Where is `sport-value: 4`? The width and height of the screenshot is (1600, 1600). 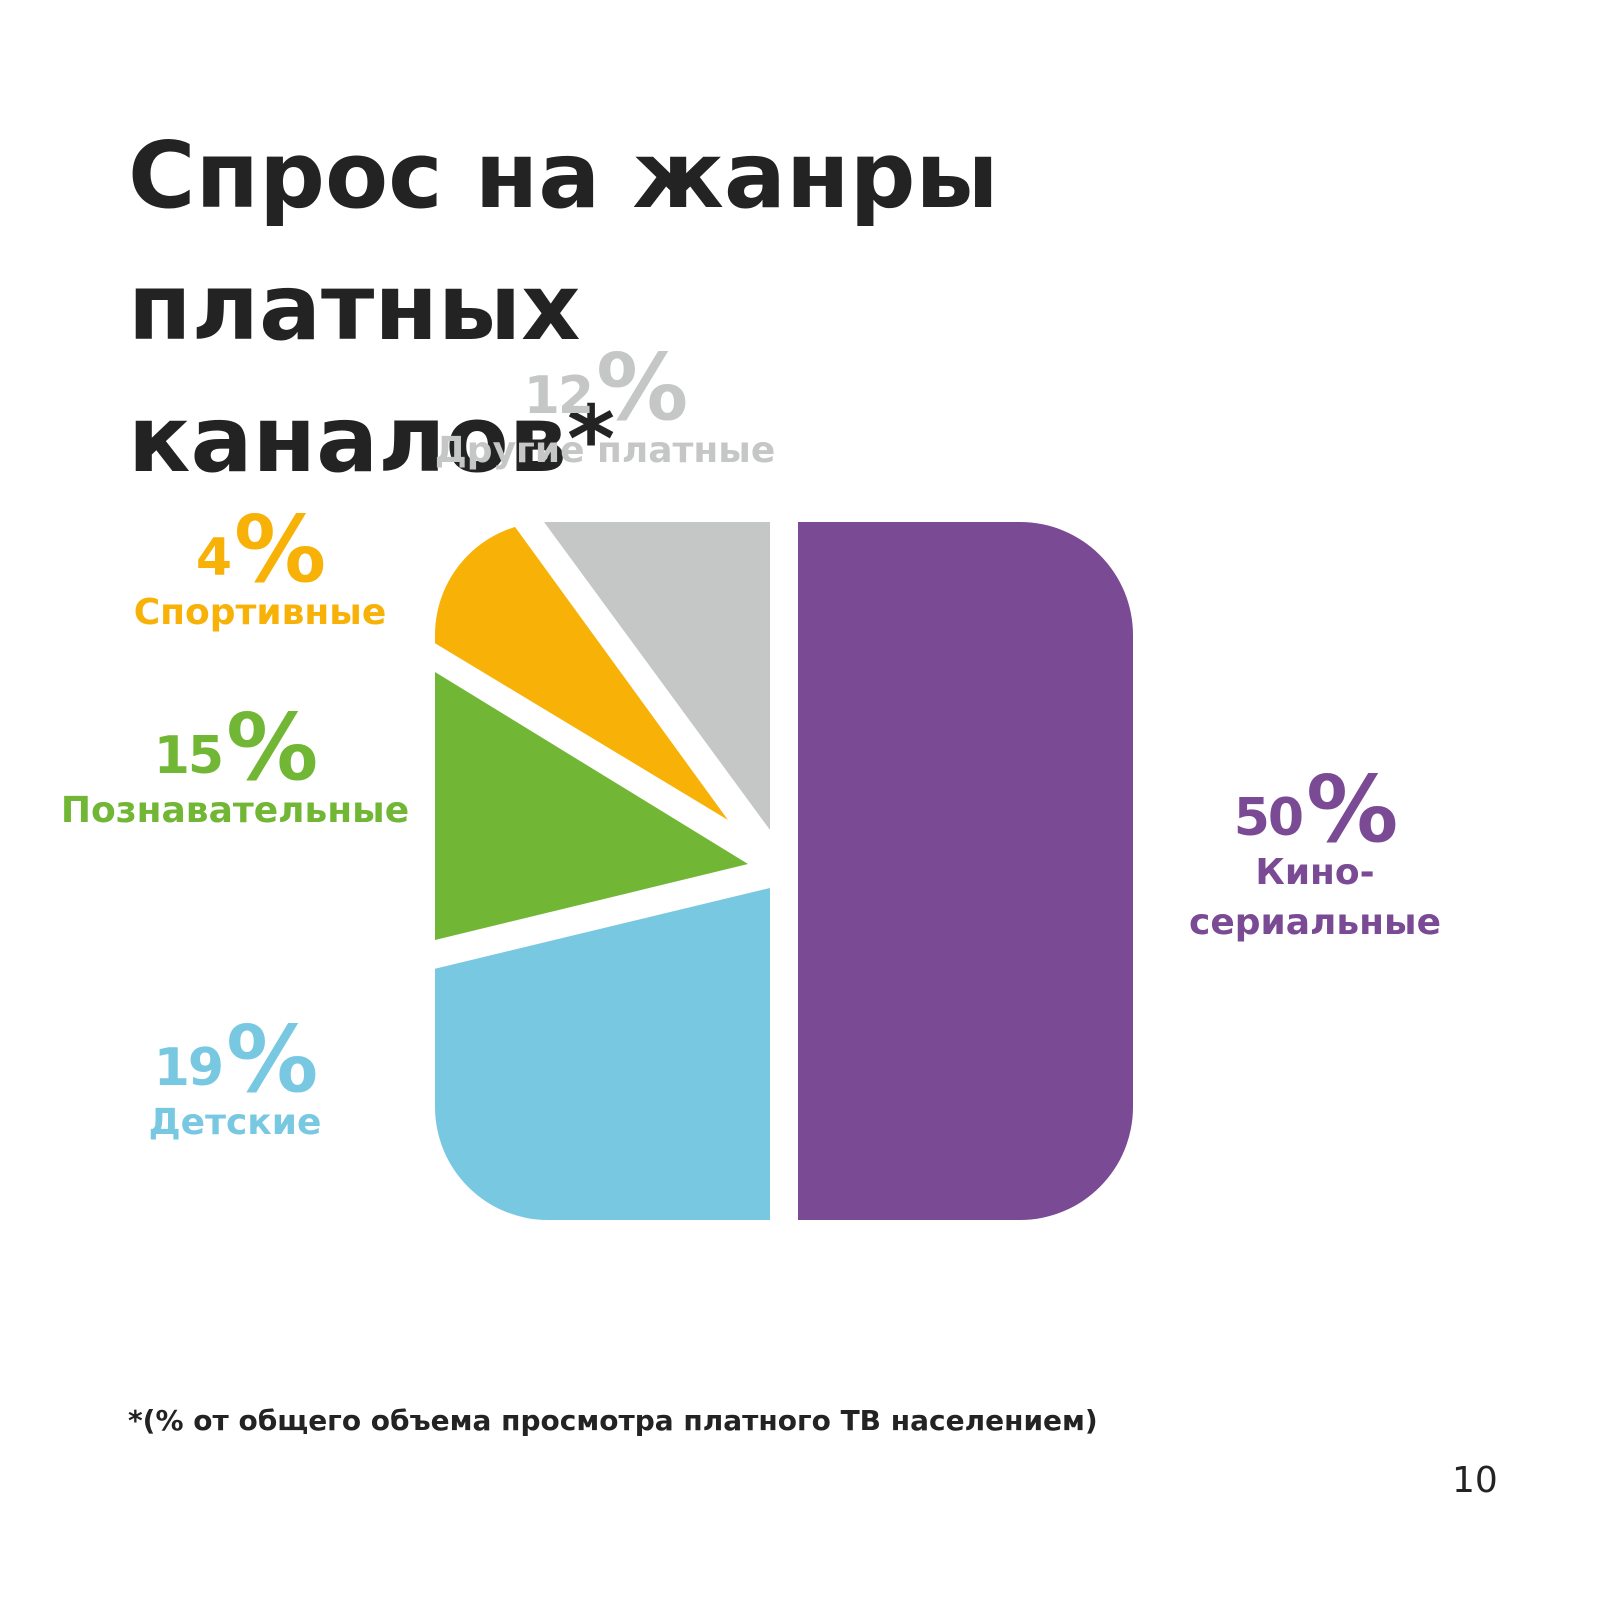 sport-value: 4 is located at coordinates (213, 558).